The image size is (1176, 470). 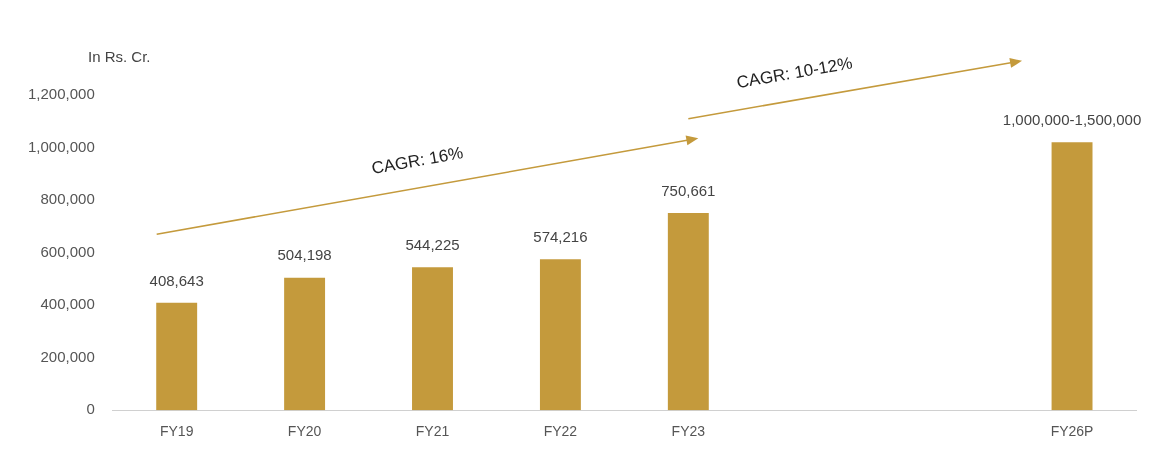 I want to click on data-label: 504,198, so click(x=304, y=255).